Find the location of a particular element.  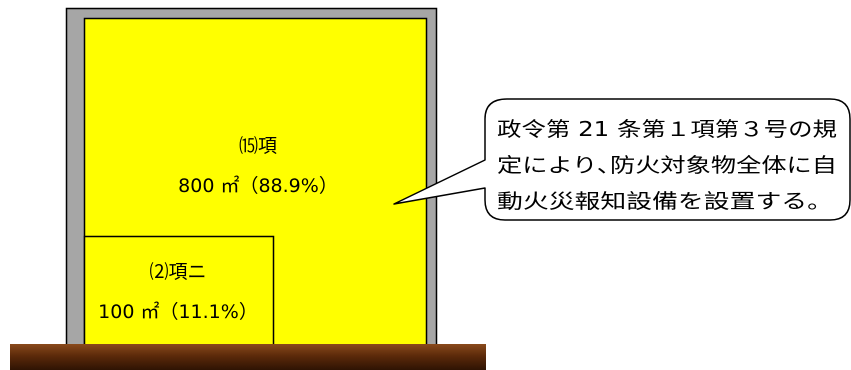

sub-use-area is located at coordinates (179, 292).